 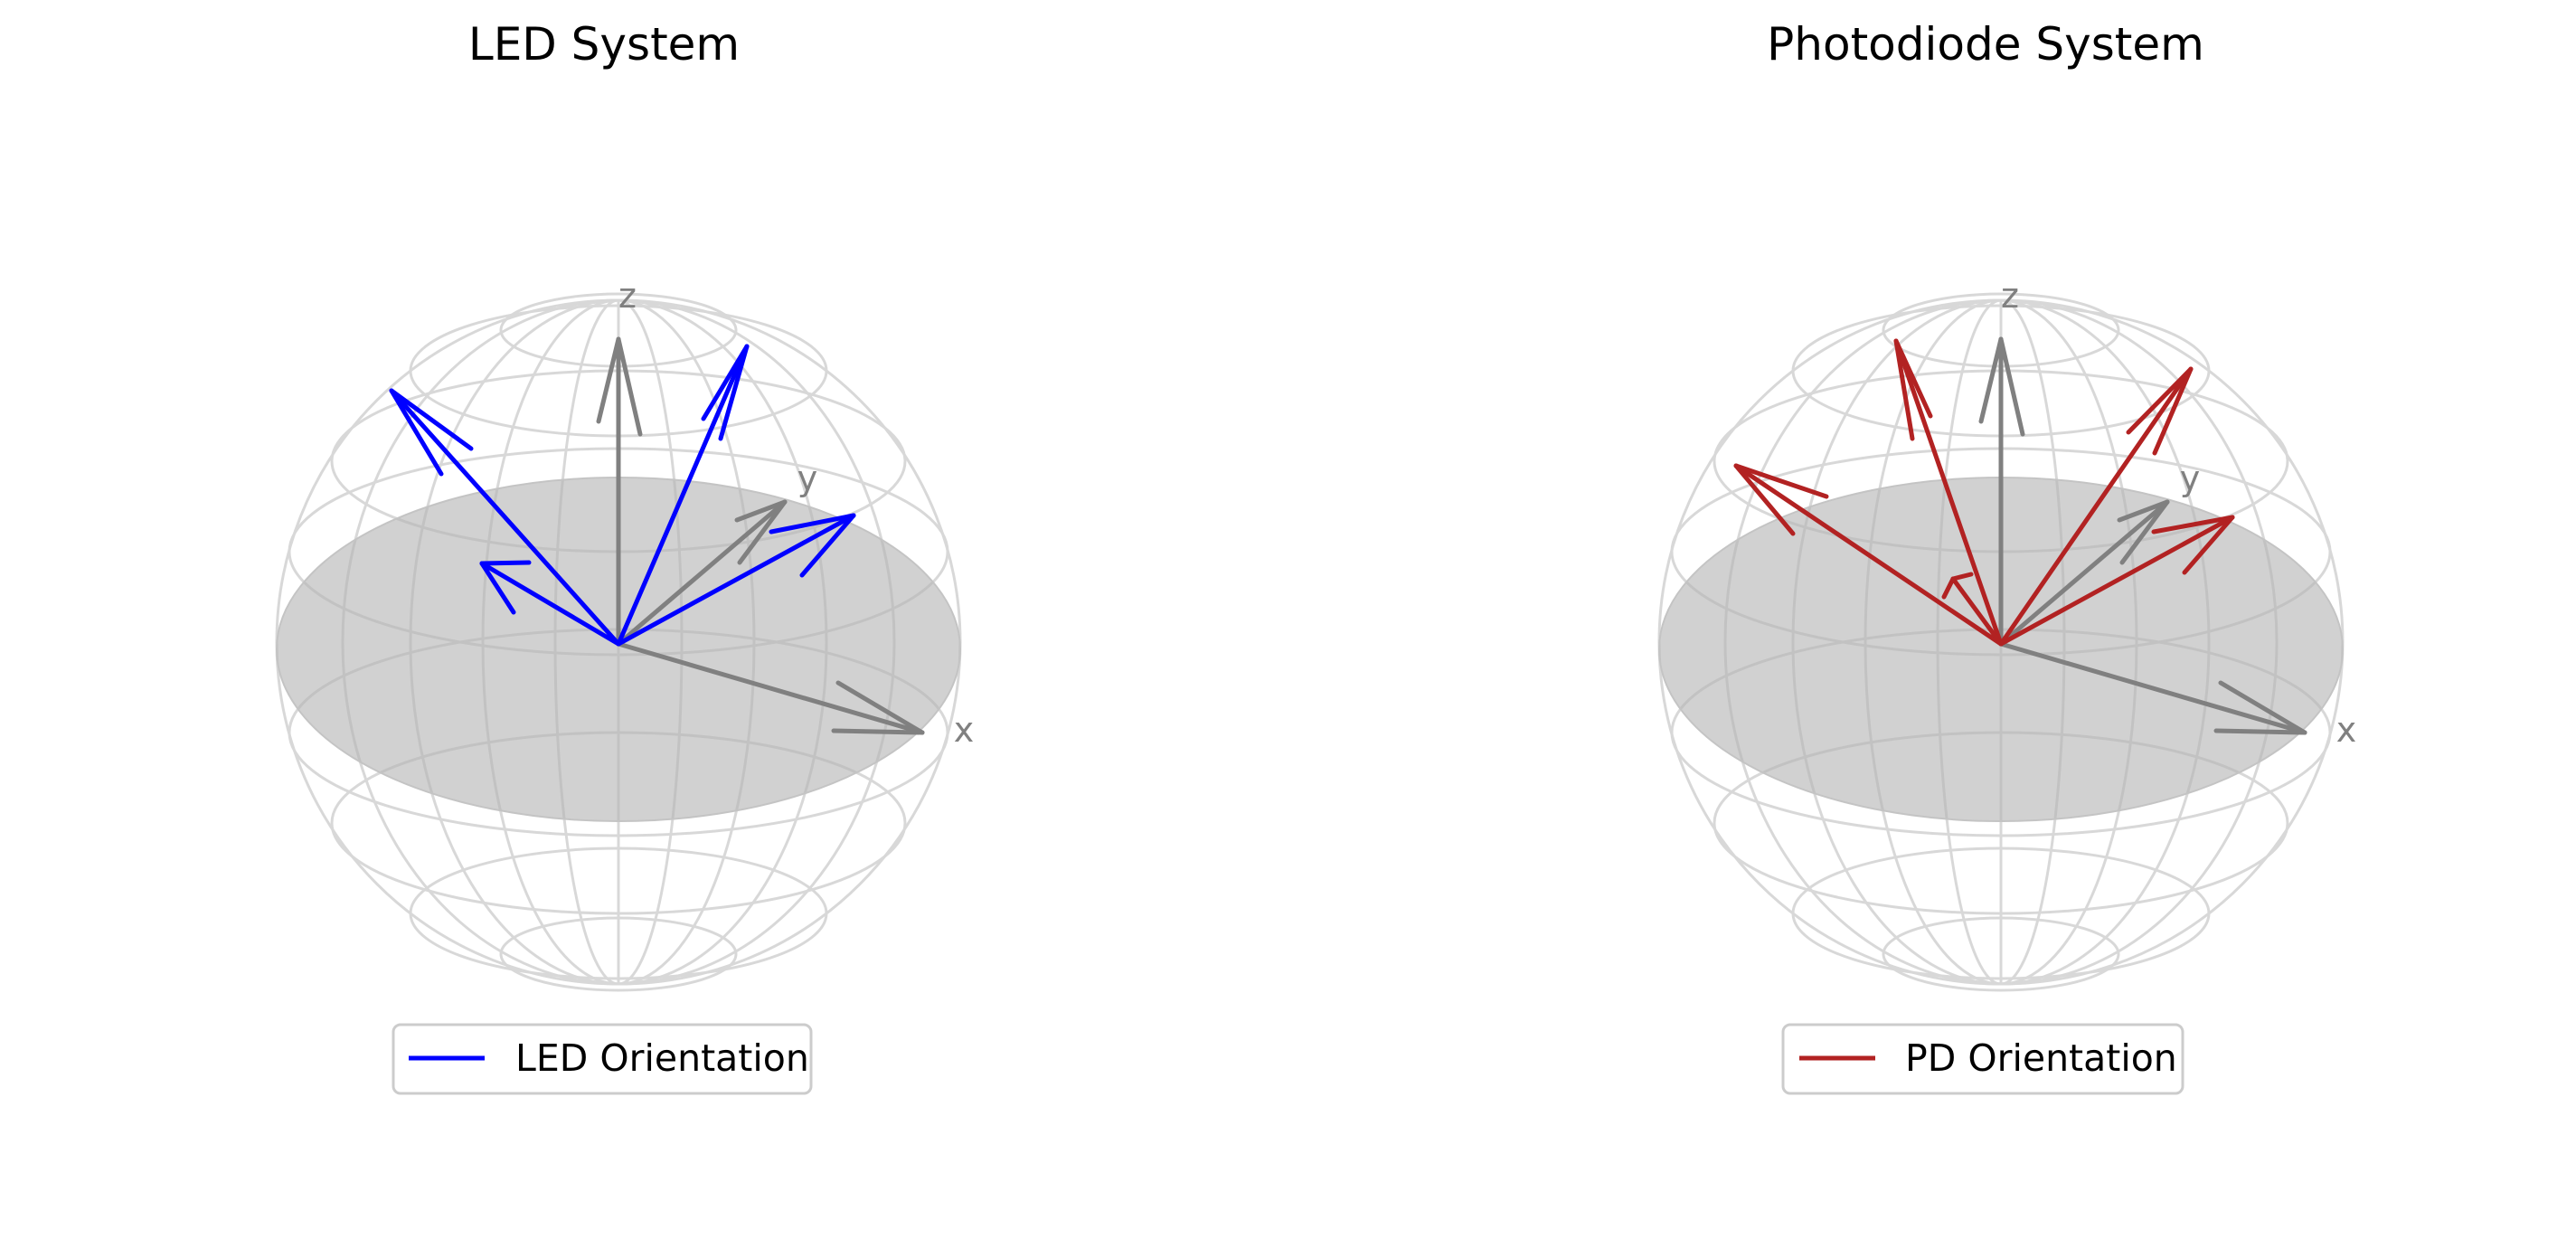 I want to click on led-orientation-arrows, so click(x=622, y=495).